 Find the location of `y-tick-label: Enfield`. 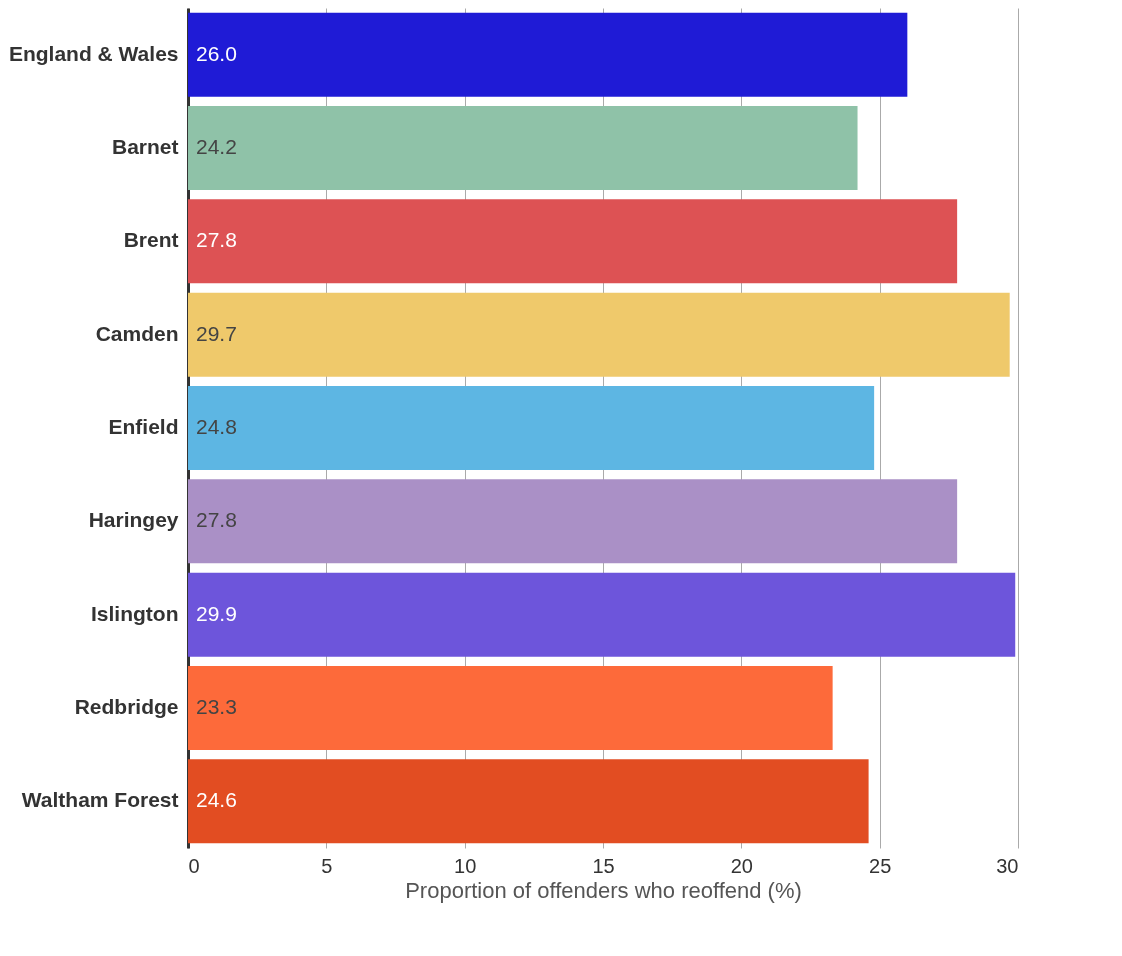

y-tick-label: Enfield is located at coordinates (143, 426).